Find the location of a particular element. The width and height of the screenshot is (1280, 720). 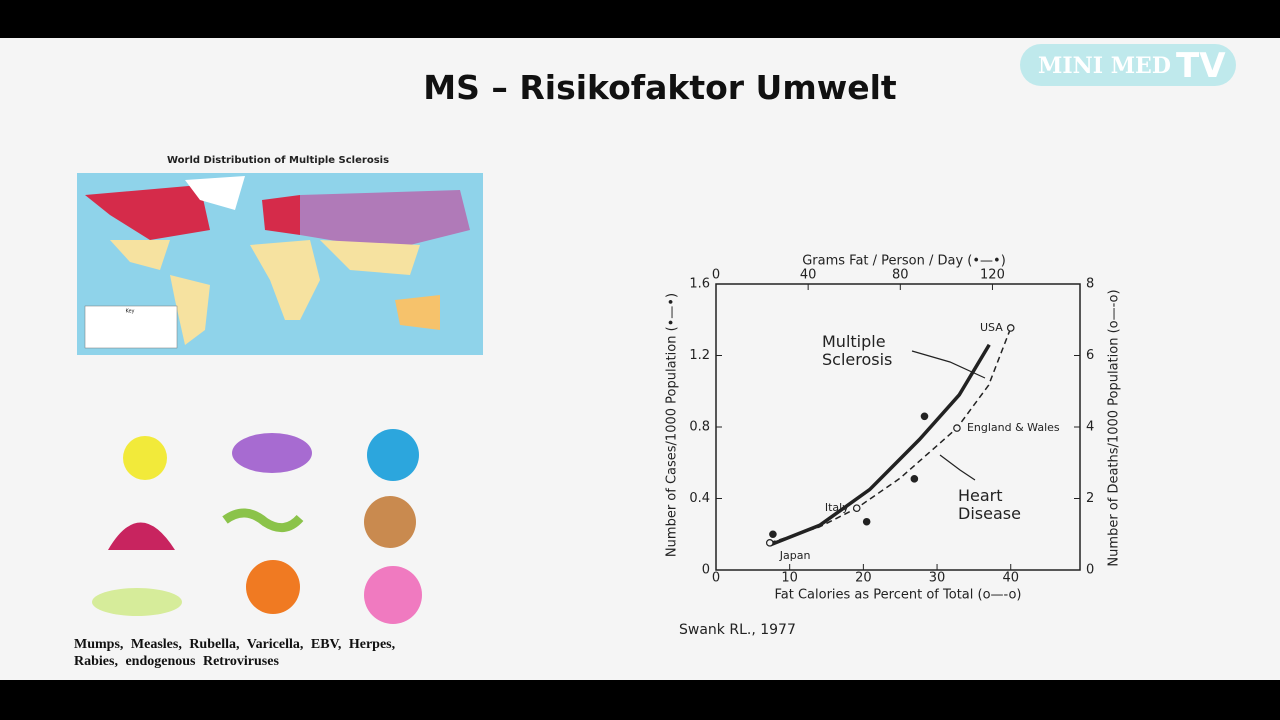

x-tick-label: 30 is located at coordinates (937, 578).